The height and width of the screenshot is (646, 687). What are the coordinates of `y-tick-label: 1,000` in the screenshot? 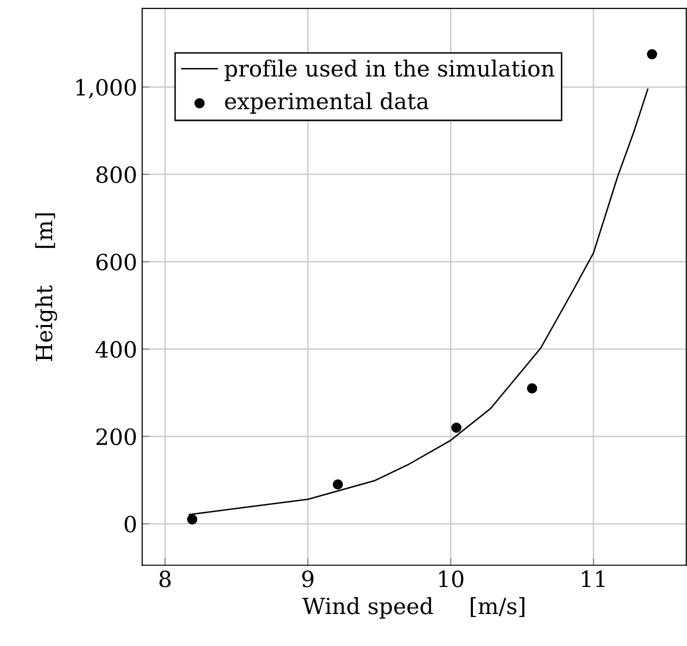 It's located at (106, 88).